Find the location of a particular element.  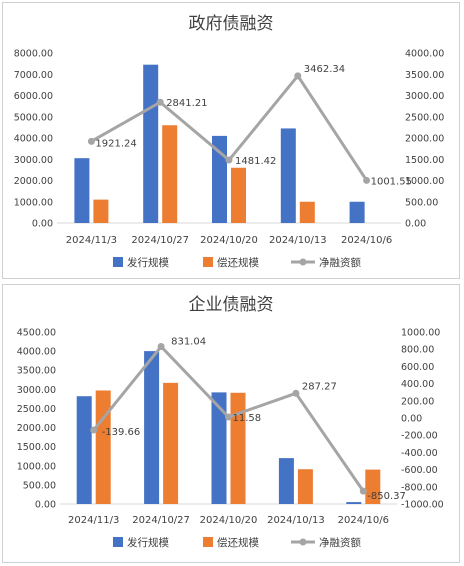

gov-left-tick-label: 1000.00 is located at coordinates (33, 202).